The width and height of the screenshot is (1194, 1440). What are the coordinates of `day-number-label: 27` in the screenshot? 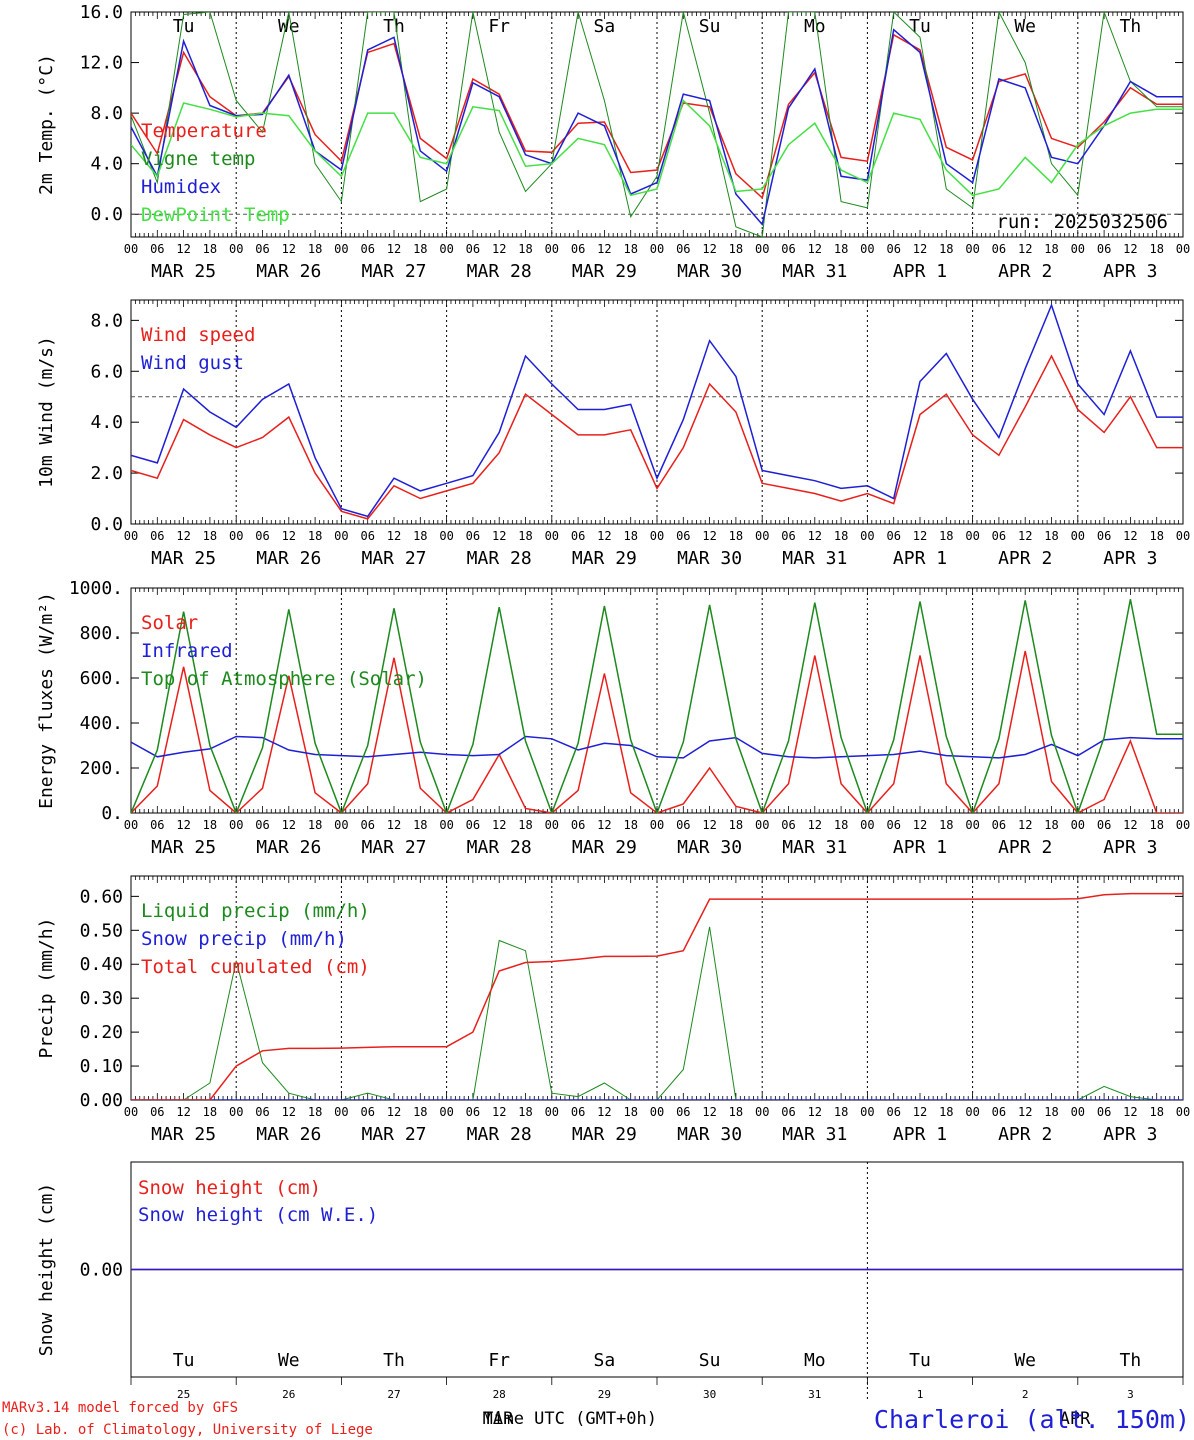 It's located at (393, 1394).